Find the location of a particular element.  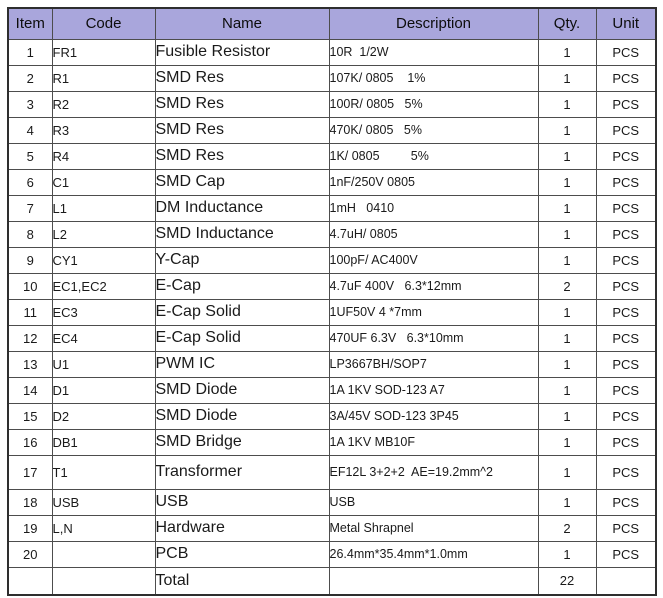

cell-description: USB is located at coordinates (433, 502).